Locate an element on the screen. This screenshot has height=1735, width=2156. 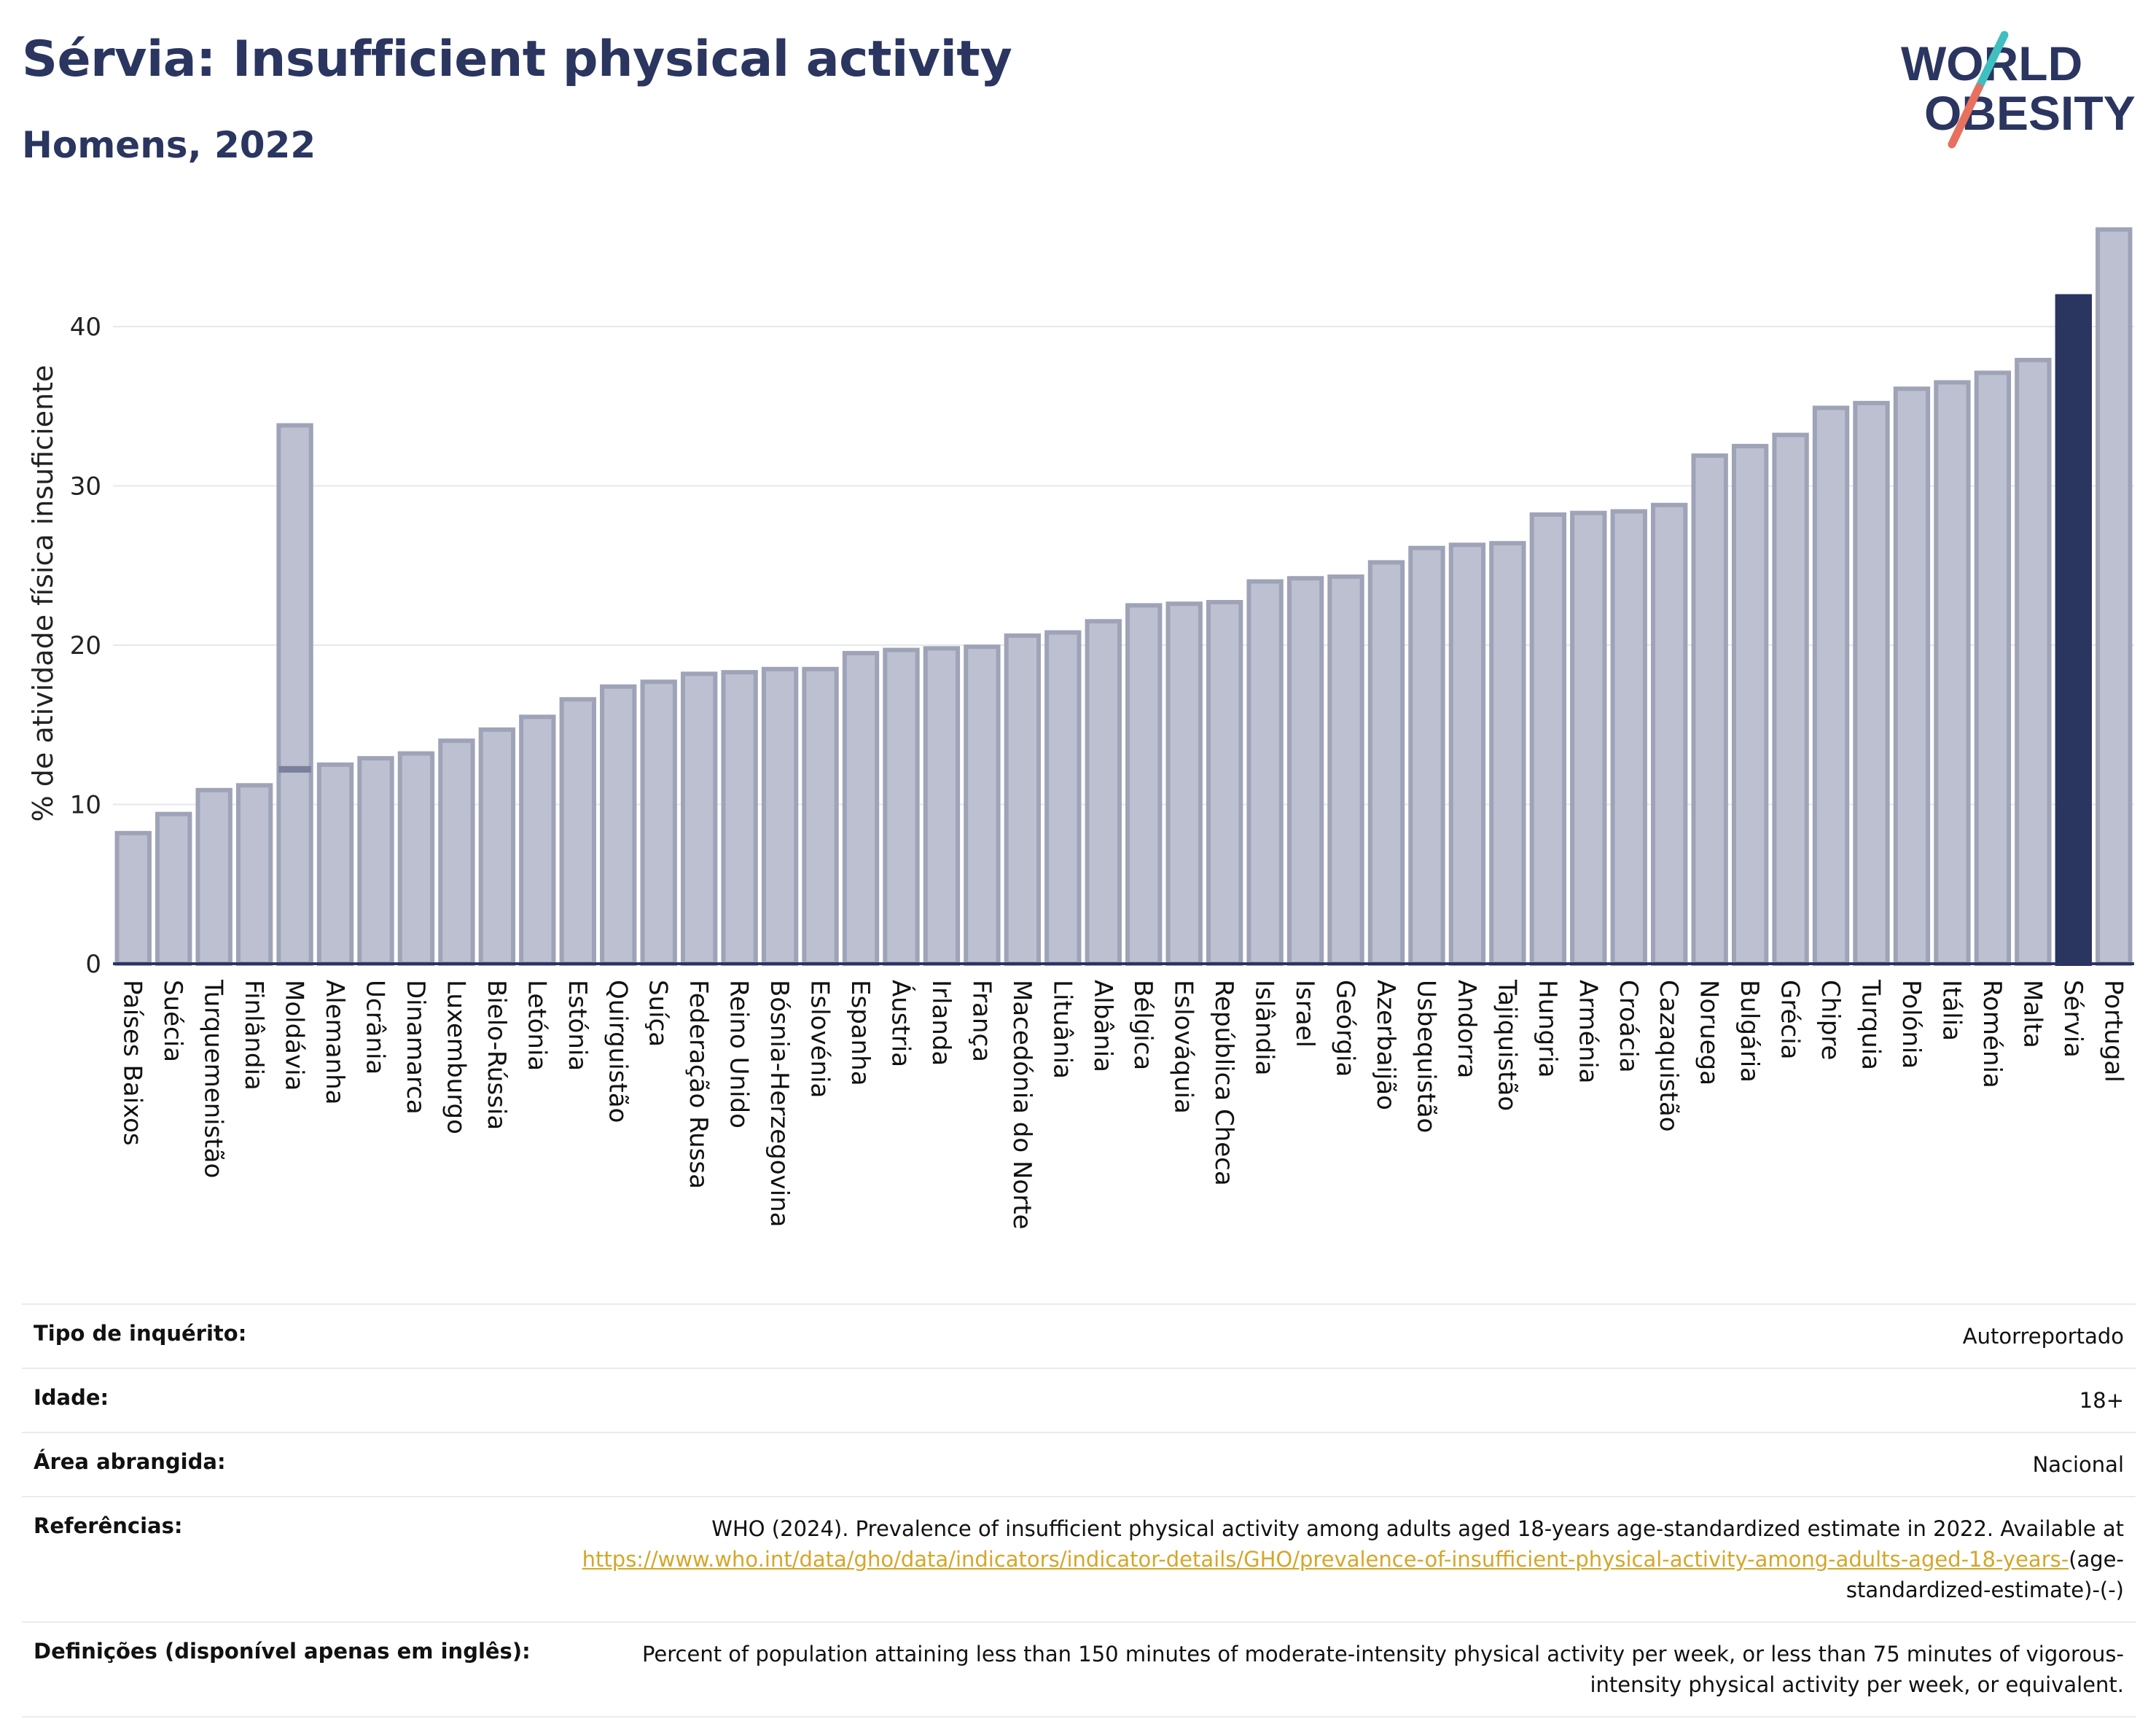
info-value: 18+ is located at coordinates (1353, 1400).